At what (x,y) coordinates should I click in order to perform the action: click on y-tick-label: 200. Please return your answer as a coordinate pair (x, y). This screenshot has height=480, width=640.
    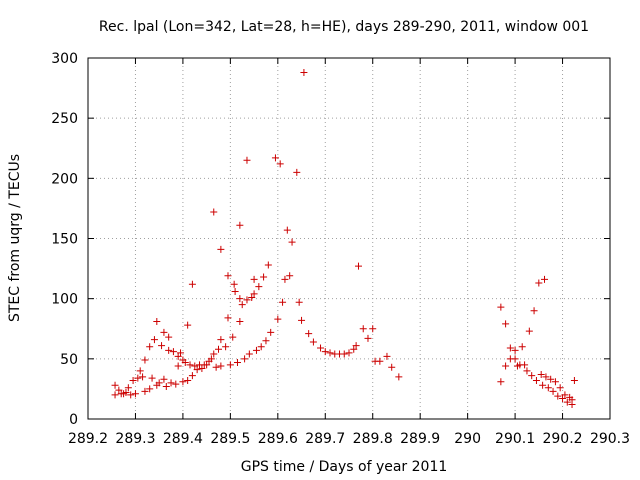
    Looking at the image, I should click on (64, 179).